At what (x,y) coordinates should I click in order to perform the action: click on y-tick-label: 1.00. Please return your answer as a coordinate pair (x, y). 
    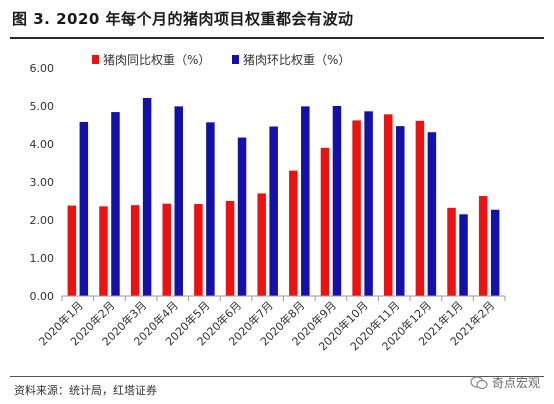
    Looking at the image, I should click on (42, 258).